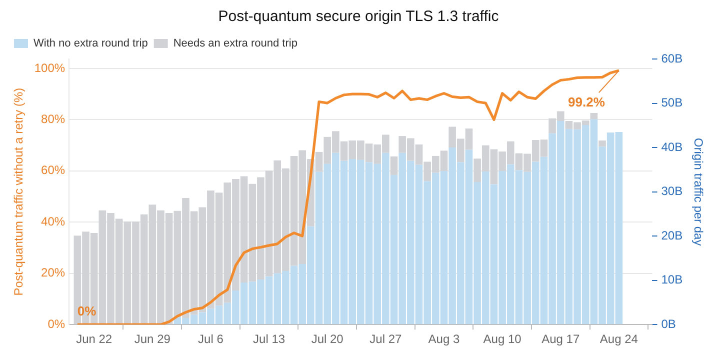 This screenshot has height=352, width=715. I want to click on y2-tick-label: 10B, so click(672, 279).